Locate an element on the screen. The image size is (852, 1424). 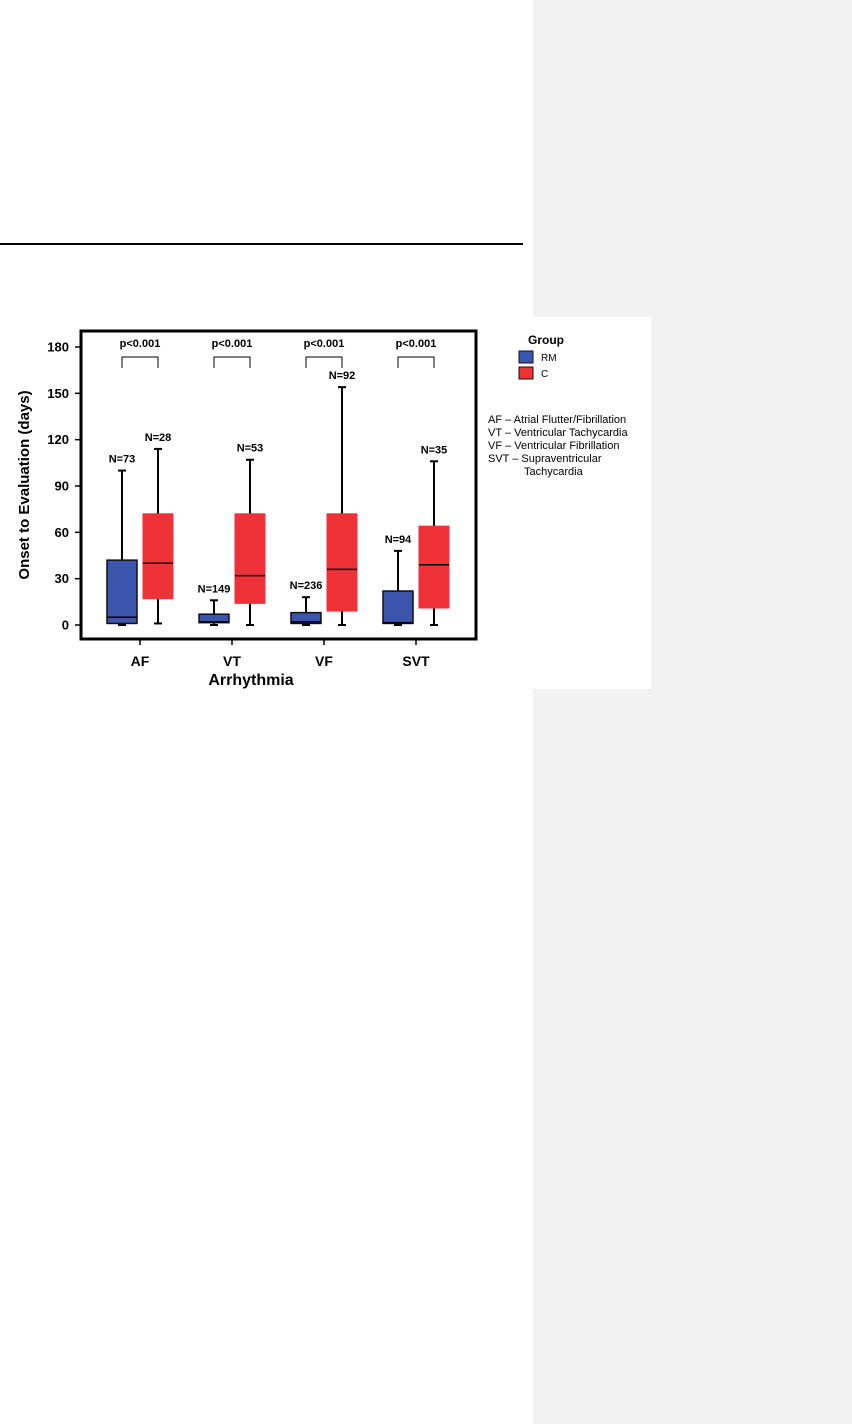
box-rm-vt is located at coordinates (214, 618).